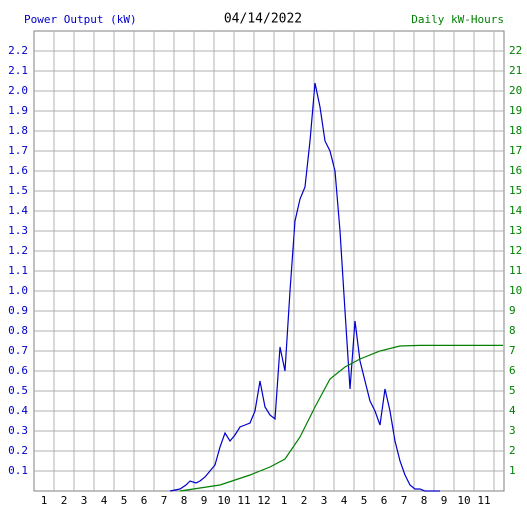 Image resolution: width=527 pixels, height=510 pixels. What do you see at coordinates (512, 370) in the screenshot?
I see `y2-tick-label: 6` at bounding box center [512, 370].